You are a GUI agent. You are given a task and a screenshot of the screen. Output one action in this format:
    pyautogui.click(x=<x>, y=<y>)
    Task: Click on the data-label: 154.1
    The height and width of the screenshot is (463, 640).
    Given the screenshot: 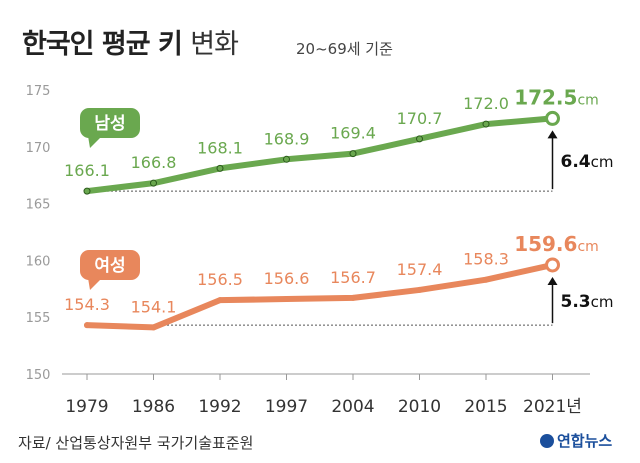 What is the action you would take?
    pyautogui.click(x=154, y=306)
    